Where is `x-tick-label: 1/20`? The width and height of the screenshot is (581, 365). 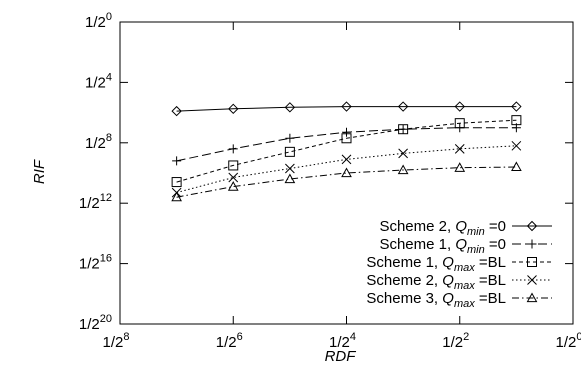 x-tick-label: 1/20 is located at coordinates (568, 341).